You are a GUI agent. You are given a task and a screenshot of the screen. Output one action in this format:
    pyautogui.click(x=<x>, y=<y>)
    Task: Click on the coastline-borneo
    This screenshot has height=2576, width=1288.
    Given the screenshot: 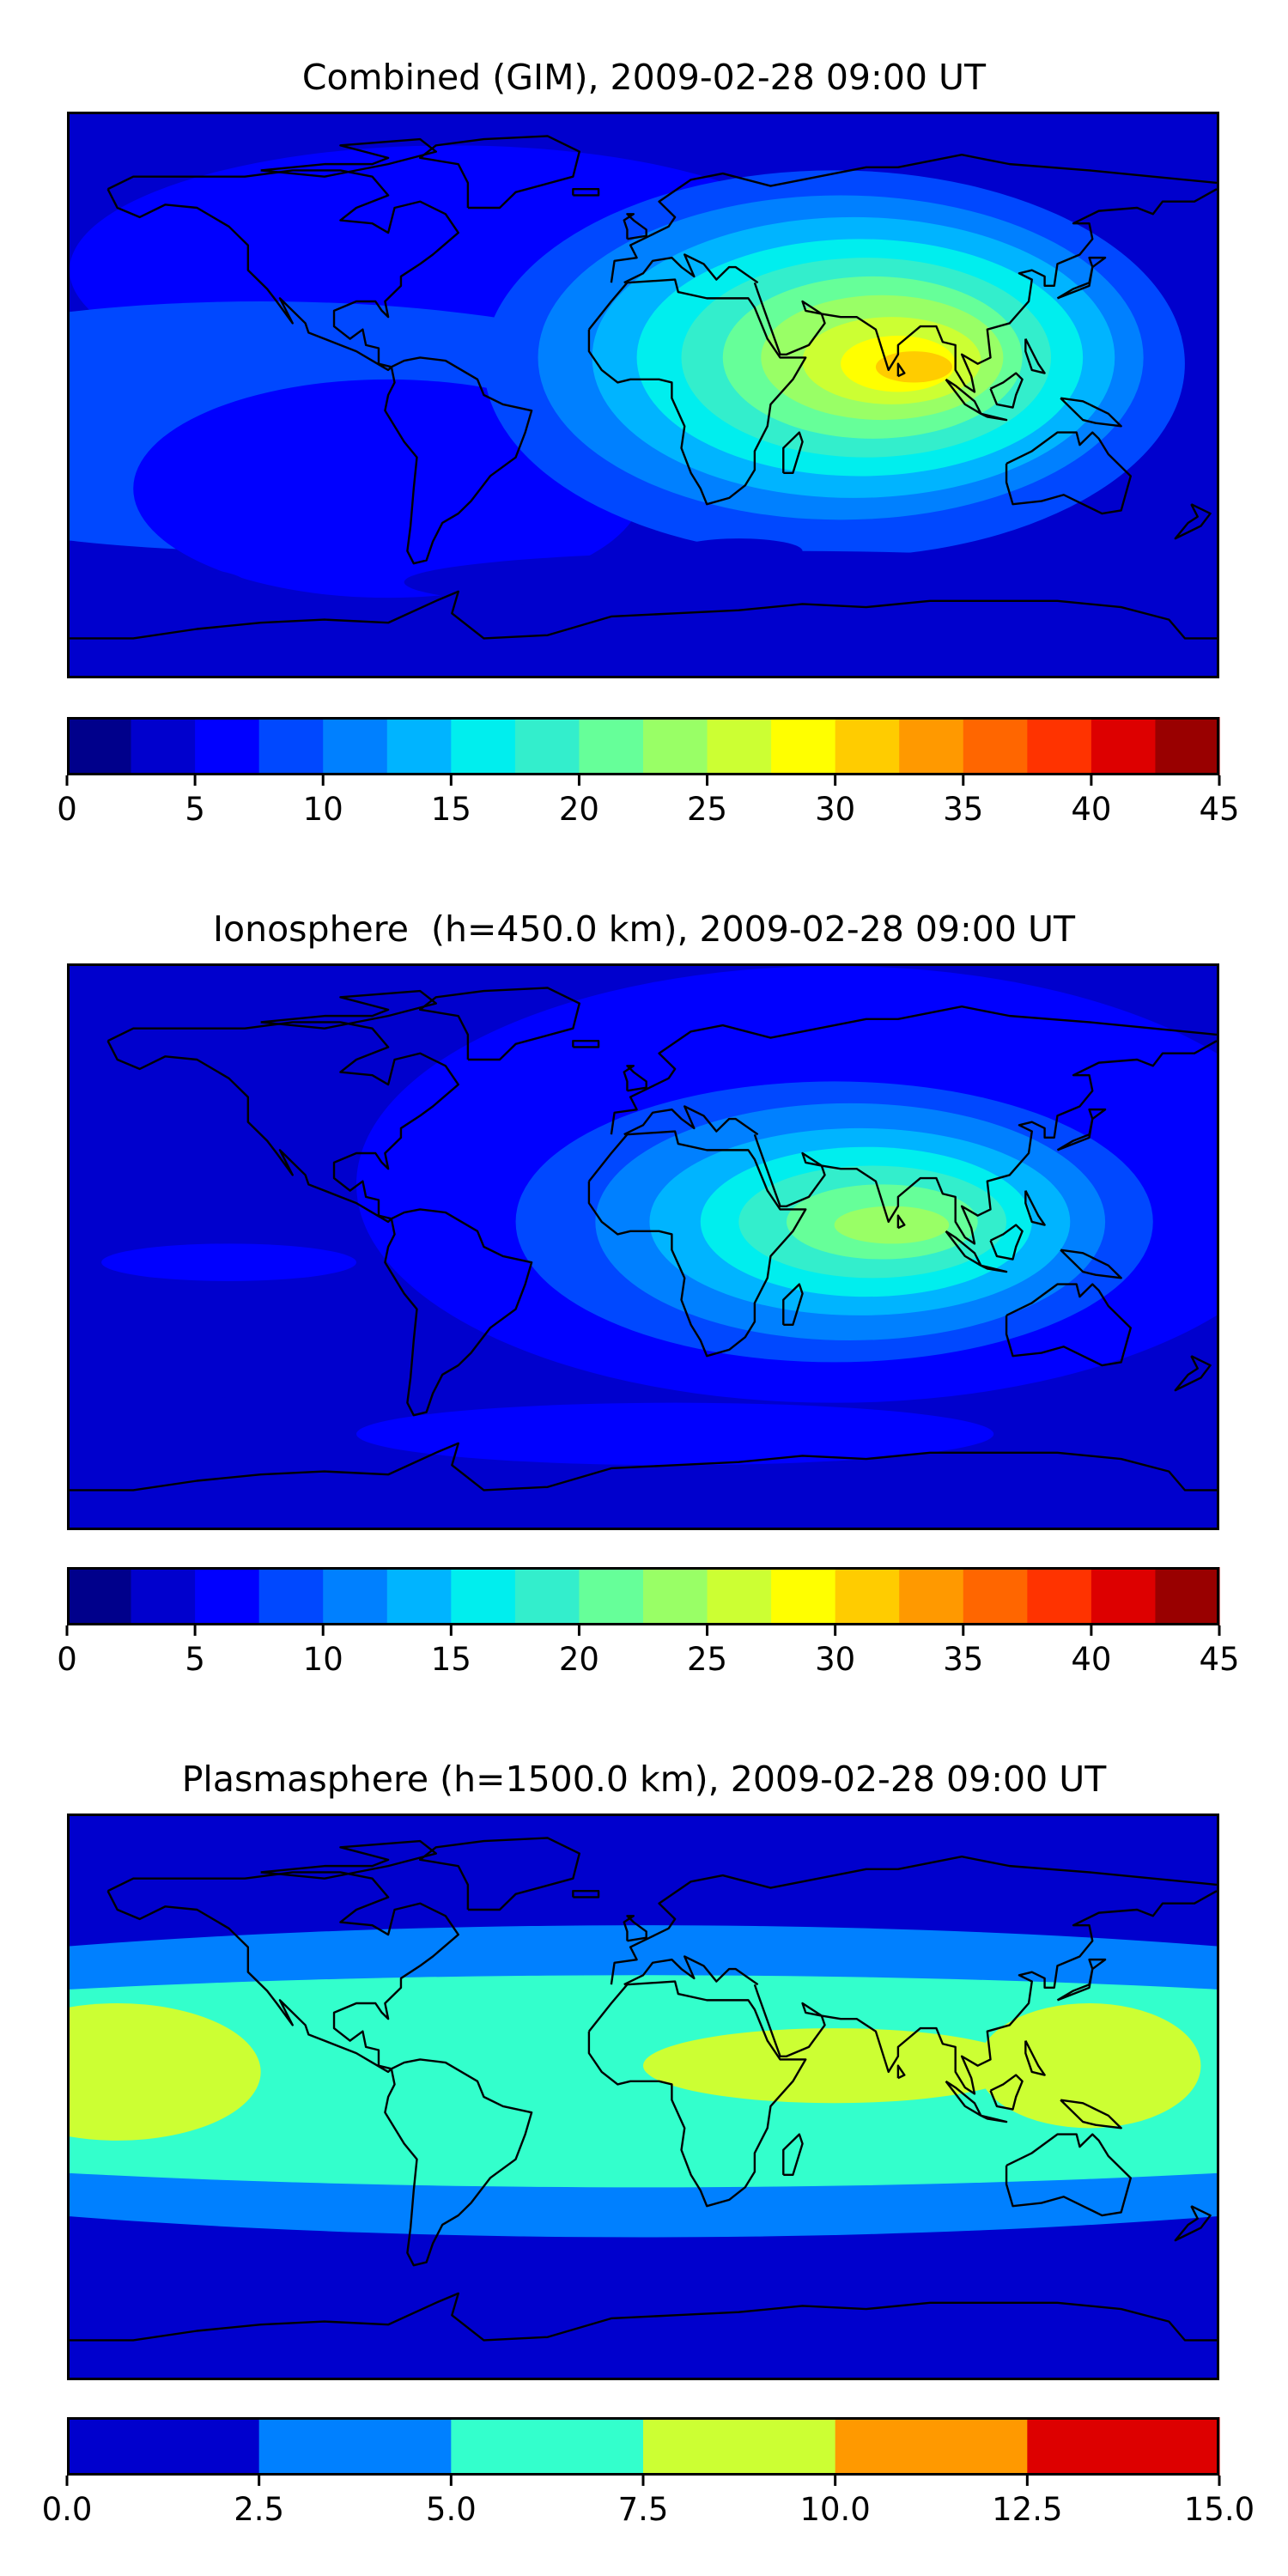 What is the action you would take?
    pyautogui.click(x=1007, y=391)
    